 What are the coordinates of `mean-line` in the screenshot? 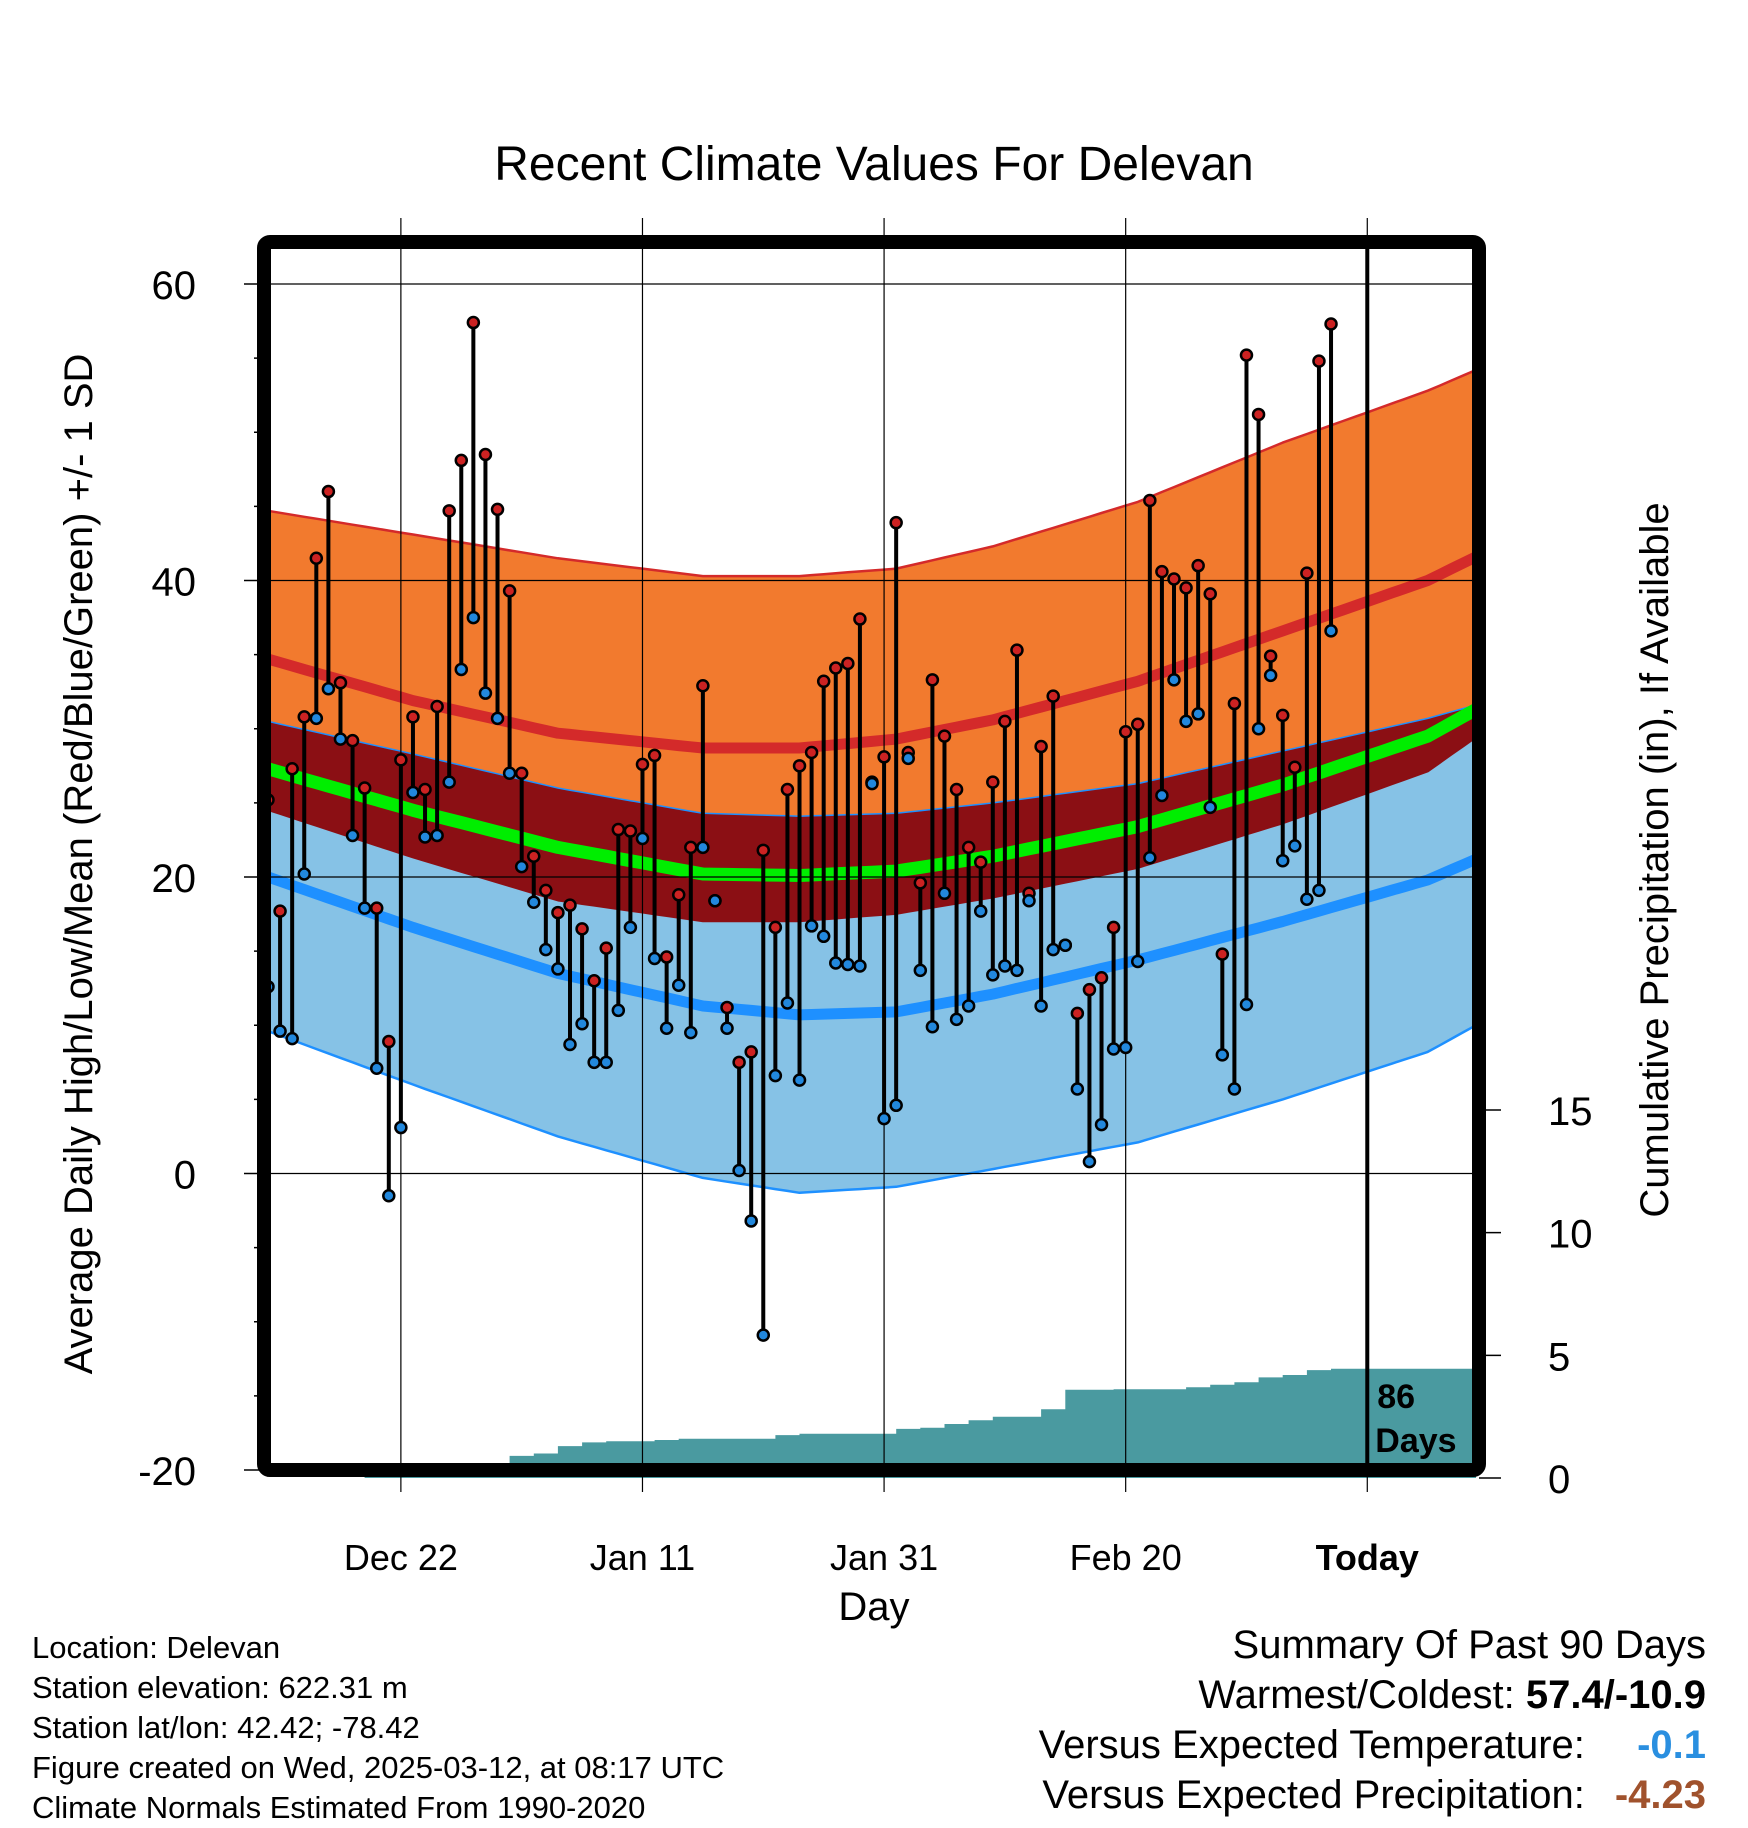 It's located at (873, 792).